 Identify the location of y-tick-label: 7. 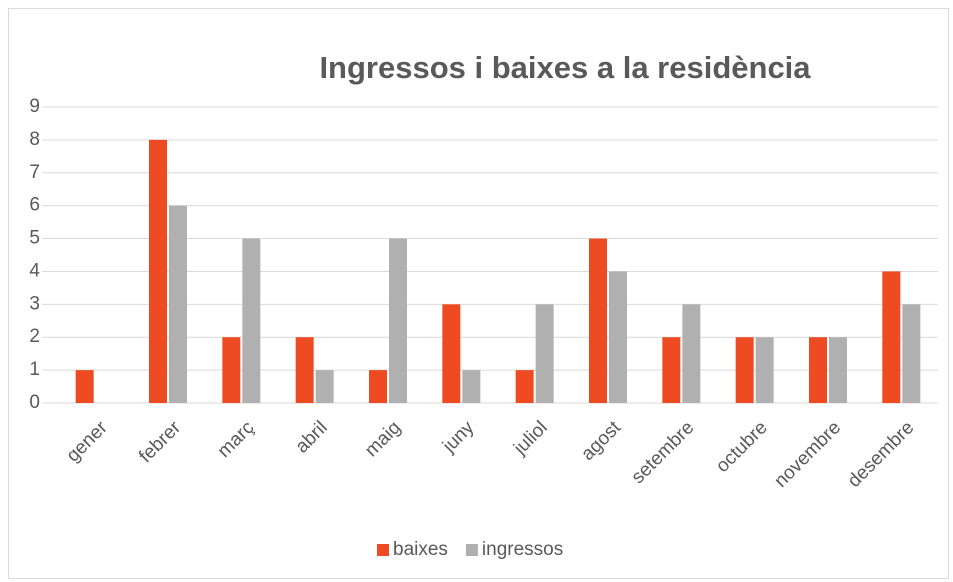
(34, 172).